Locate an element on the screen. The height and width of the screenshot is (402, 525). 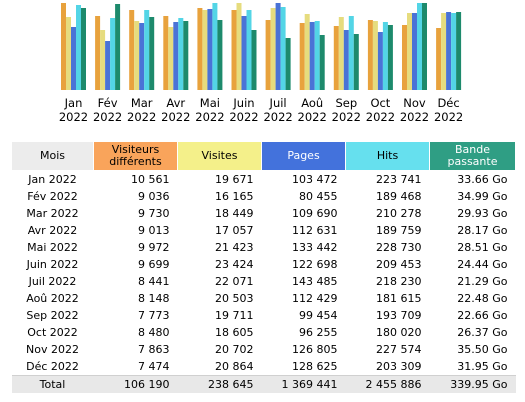
cell-hits: 210 278 is located at coordinates (399, 213).